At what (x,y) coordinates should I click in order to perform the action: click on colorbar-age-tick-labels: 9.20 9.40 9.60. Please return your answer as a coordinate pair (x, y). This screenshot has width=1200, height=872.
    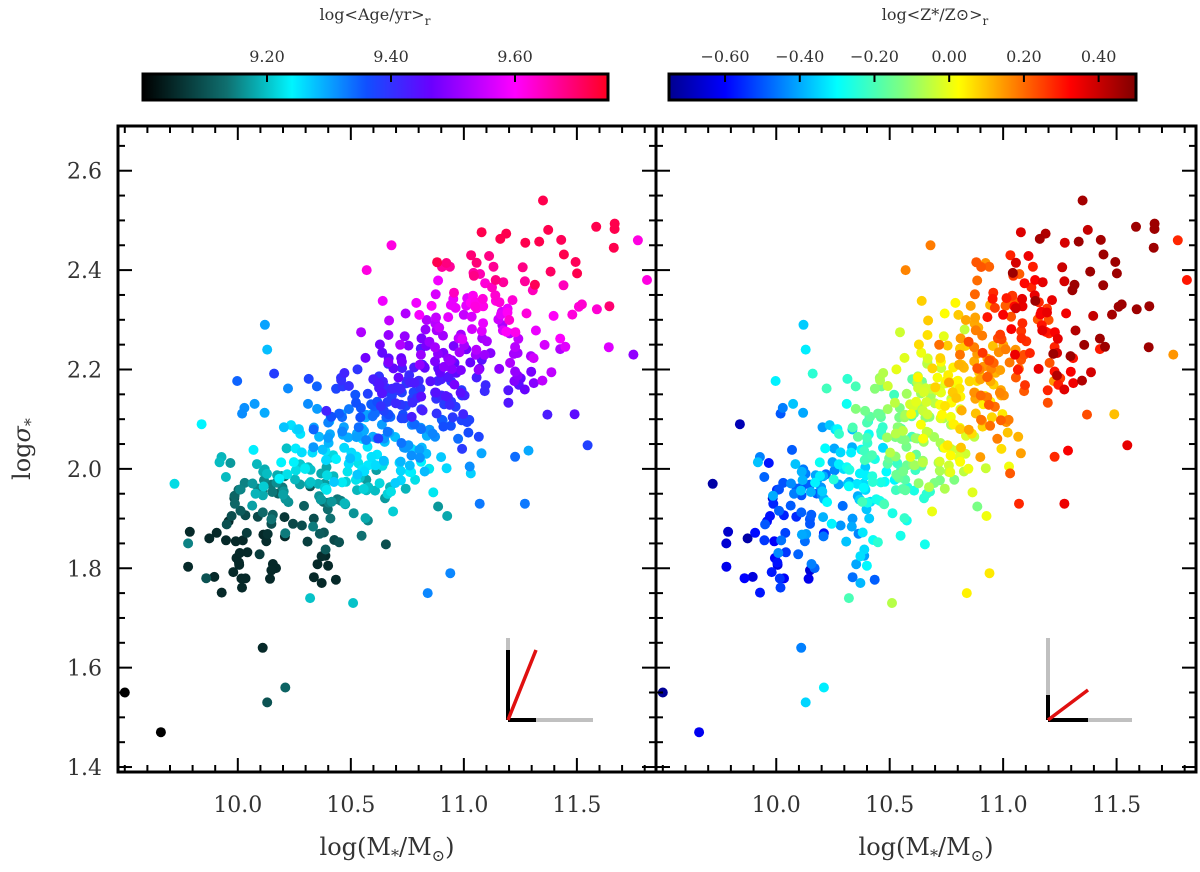
    Looking at the image, I should click on (391, 56).